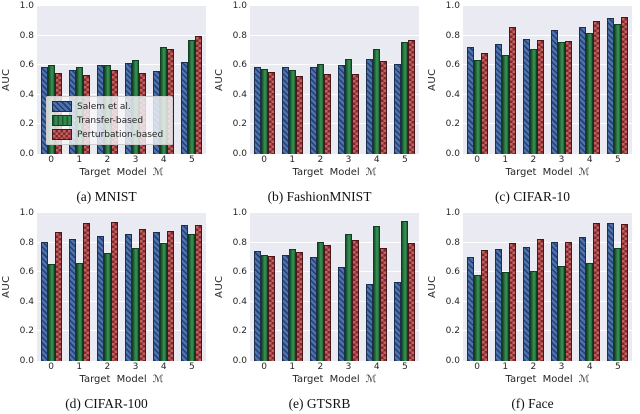 The image size is (640, 414). What do you see at coordinates (470, 100) in the screenshot?
I see `bar-salem-et-al-m0` at bounding box center [470, 100].